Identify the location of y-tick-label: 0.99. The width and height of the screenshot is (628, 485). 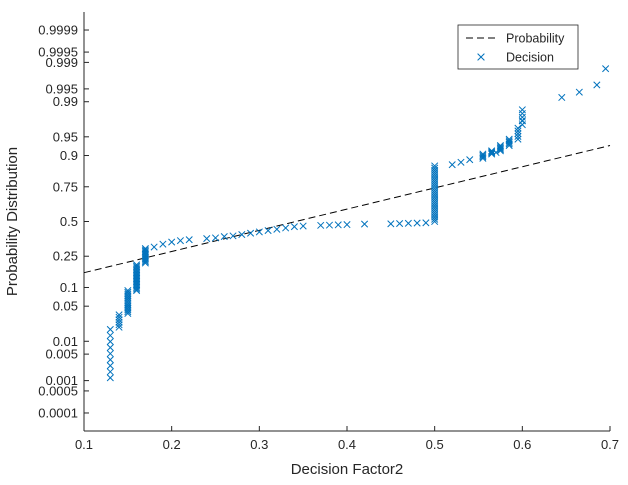
(65, 101).